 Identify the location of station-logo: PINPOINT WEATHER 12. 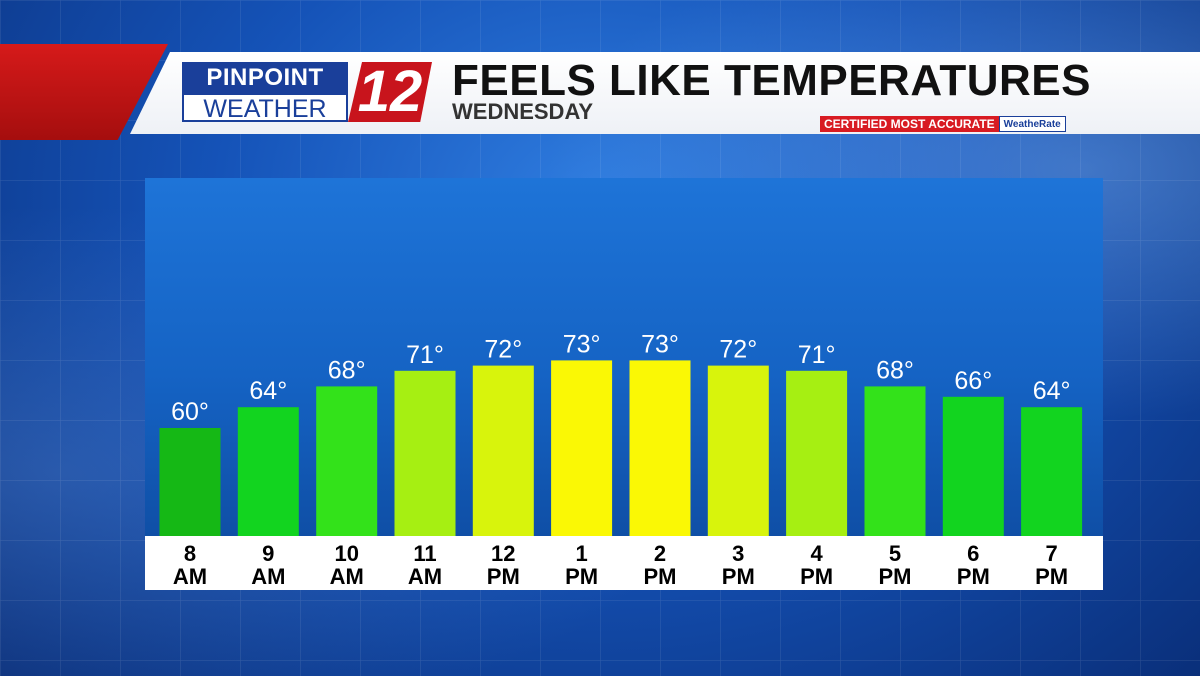
(307, 93).